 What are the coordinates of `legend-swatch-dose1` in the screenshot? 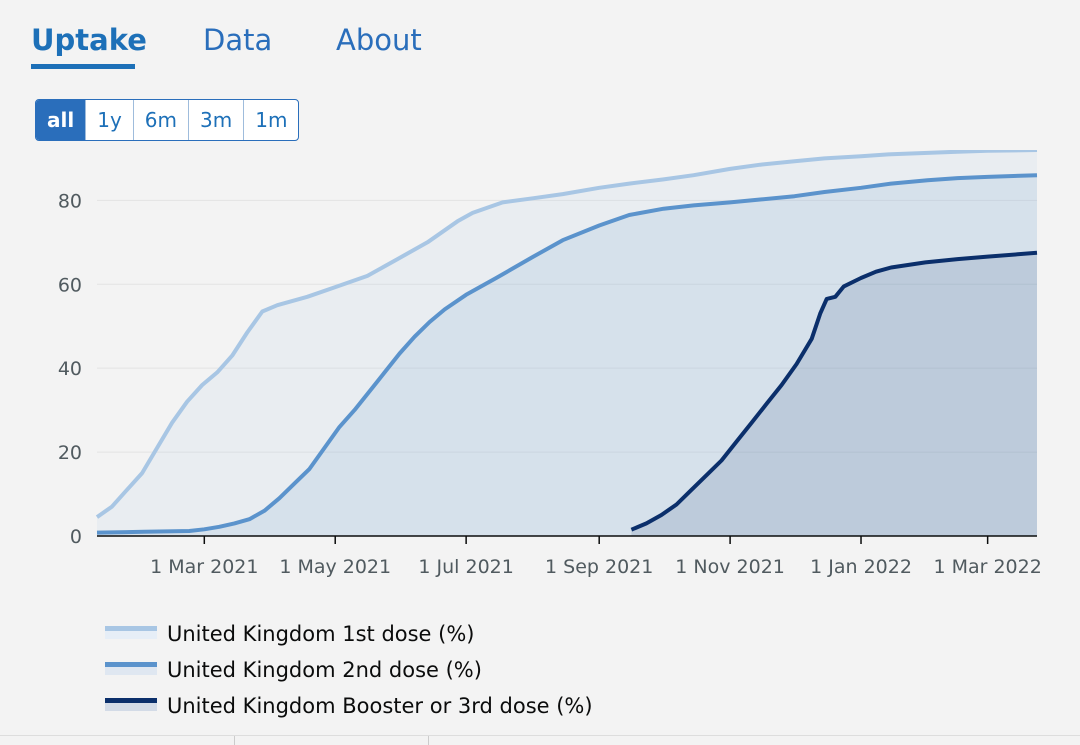 It's located at (131, 633).